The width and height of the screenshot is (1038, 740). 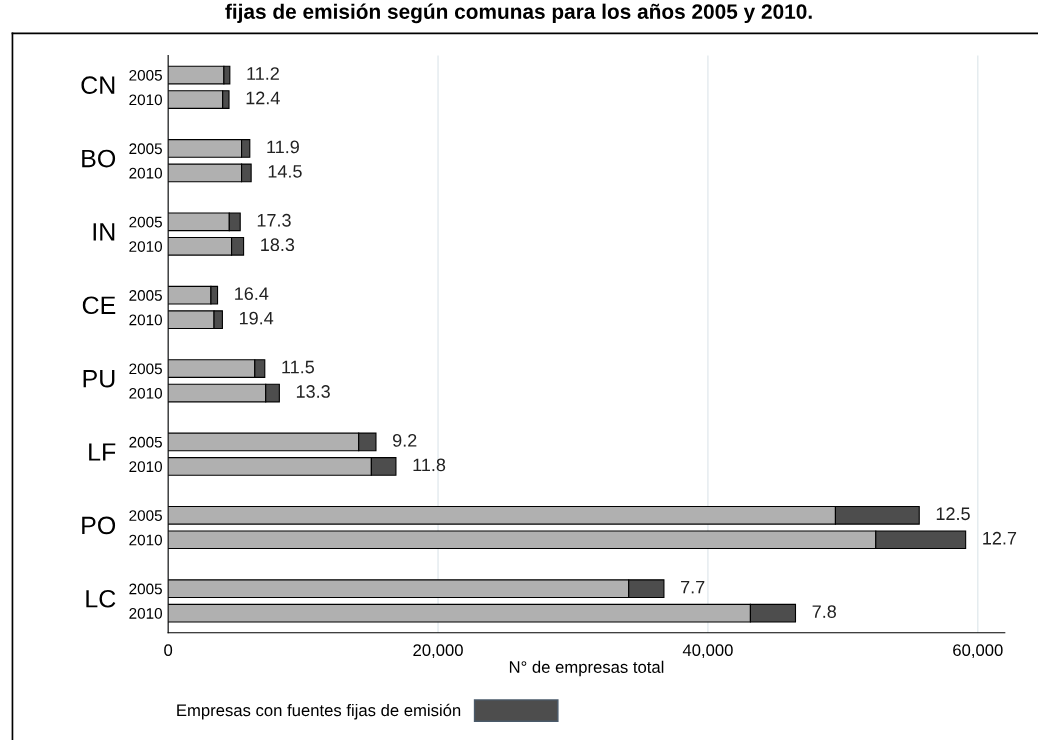 I want to click on legend-label: Empresas con fuentes fijas de emisión, so click(x=319, y=711).